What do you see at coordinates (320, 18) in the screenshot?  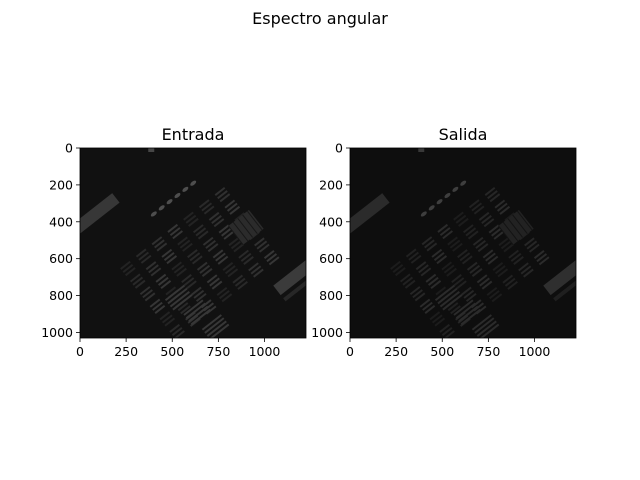 I see `figure-title: Espectro angular` at bounding box center [320, 18].